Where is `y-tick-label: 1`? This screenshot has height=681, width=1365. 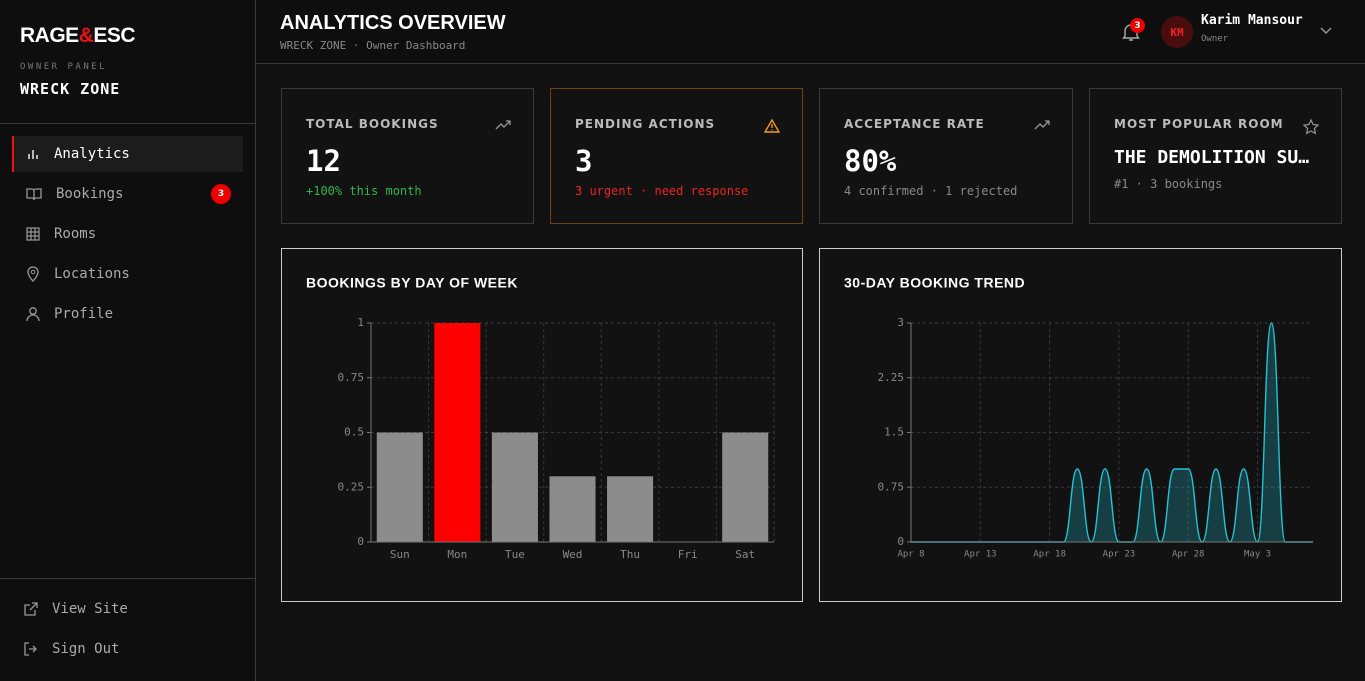
y-tick-label: 1 is located at coordinates (360, 322).